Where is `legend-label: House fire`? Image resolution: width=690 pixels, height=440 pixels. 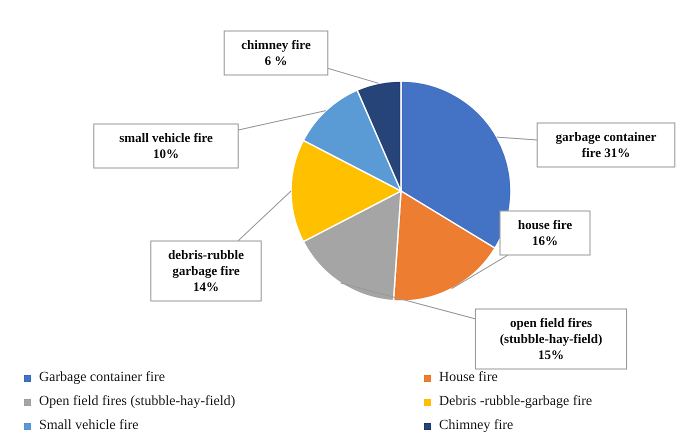 legend-label: House fire is located at coordinates (468, 378).